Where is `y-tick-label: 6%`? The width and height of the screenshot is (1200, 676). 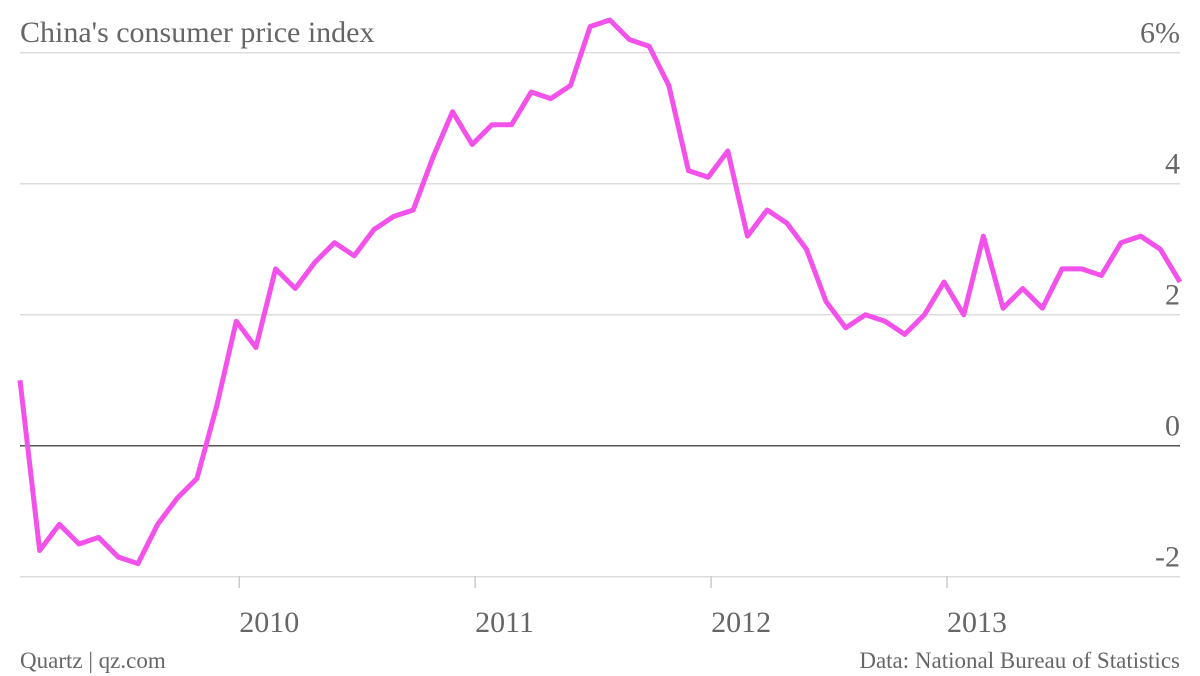
y-tick-label: 6% is located at coordinates (1160, 33).